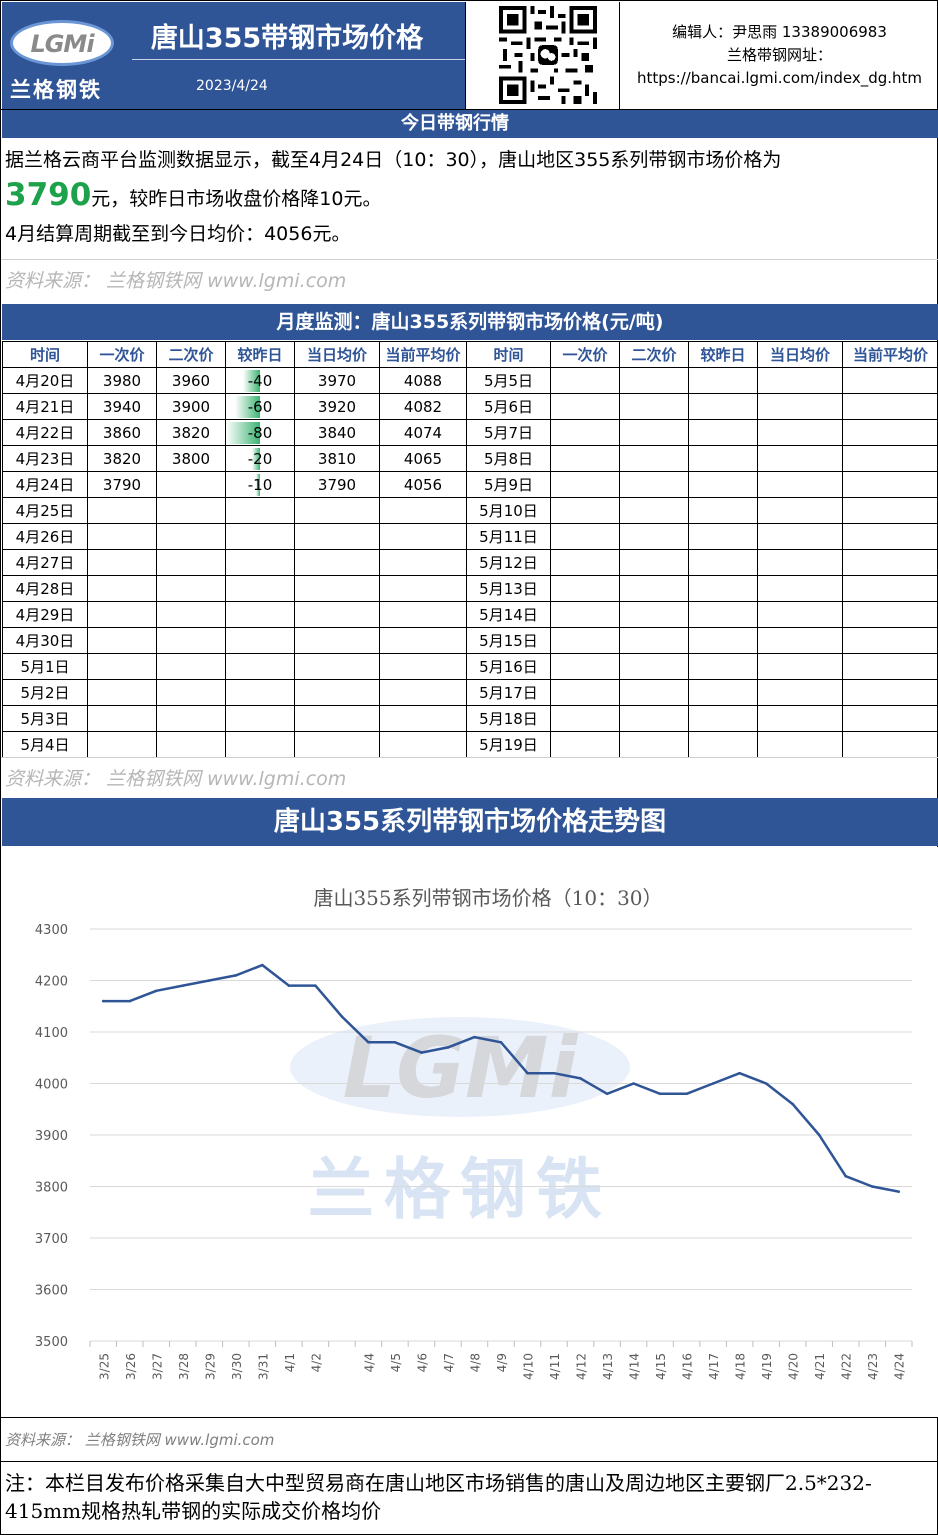  I want to click on col-header: 二次价, so click(654, 354).